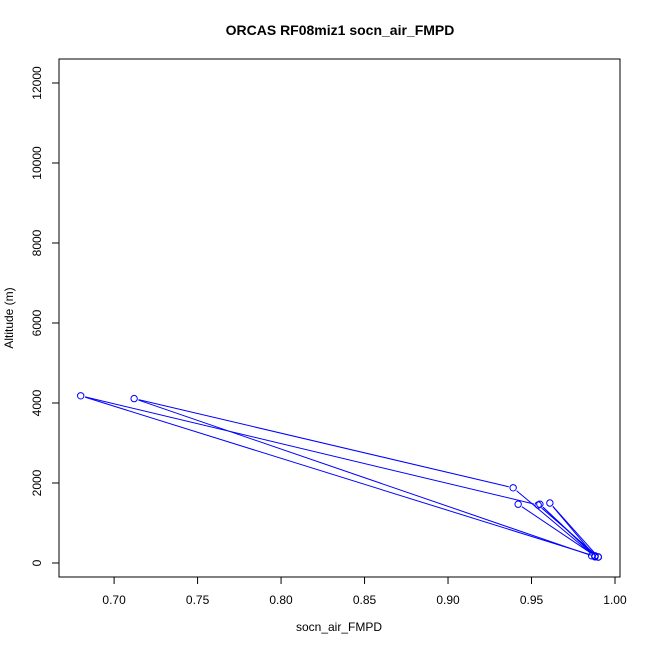 Image resolution: width=650 pixels, height=650 pixels. Describe the element at coordinates (37, 83) in the screenshot. I see `y-tick-label: 12000` at that location.